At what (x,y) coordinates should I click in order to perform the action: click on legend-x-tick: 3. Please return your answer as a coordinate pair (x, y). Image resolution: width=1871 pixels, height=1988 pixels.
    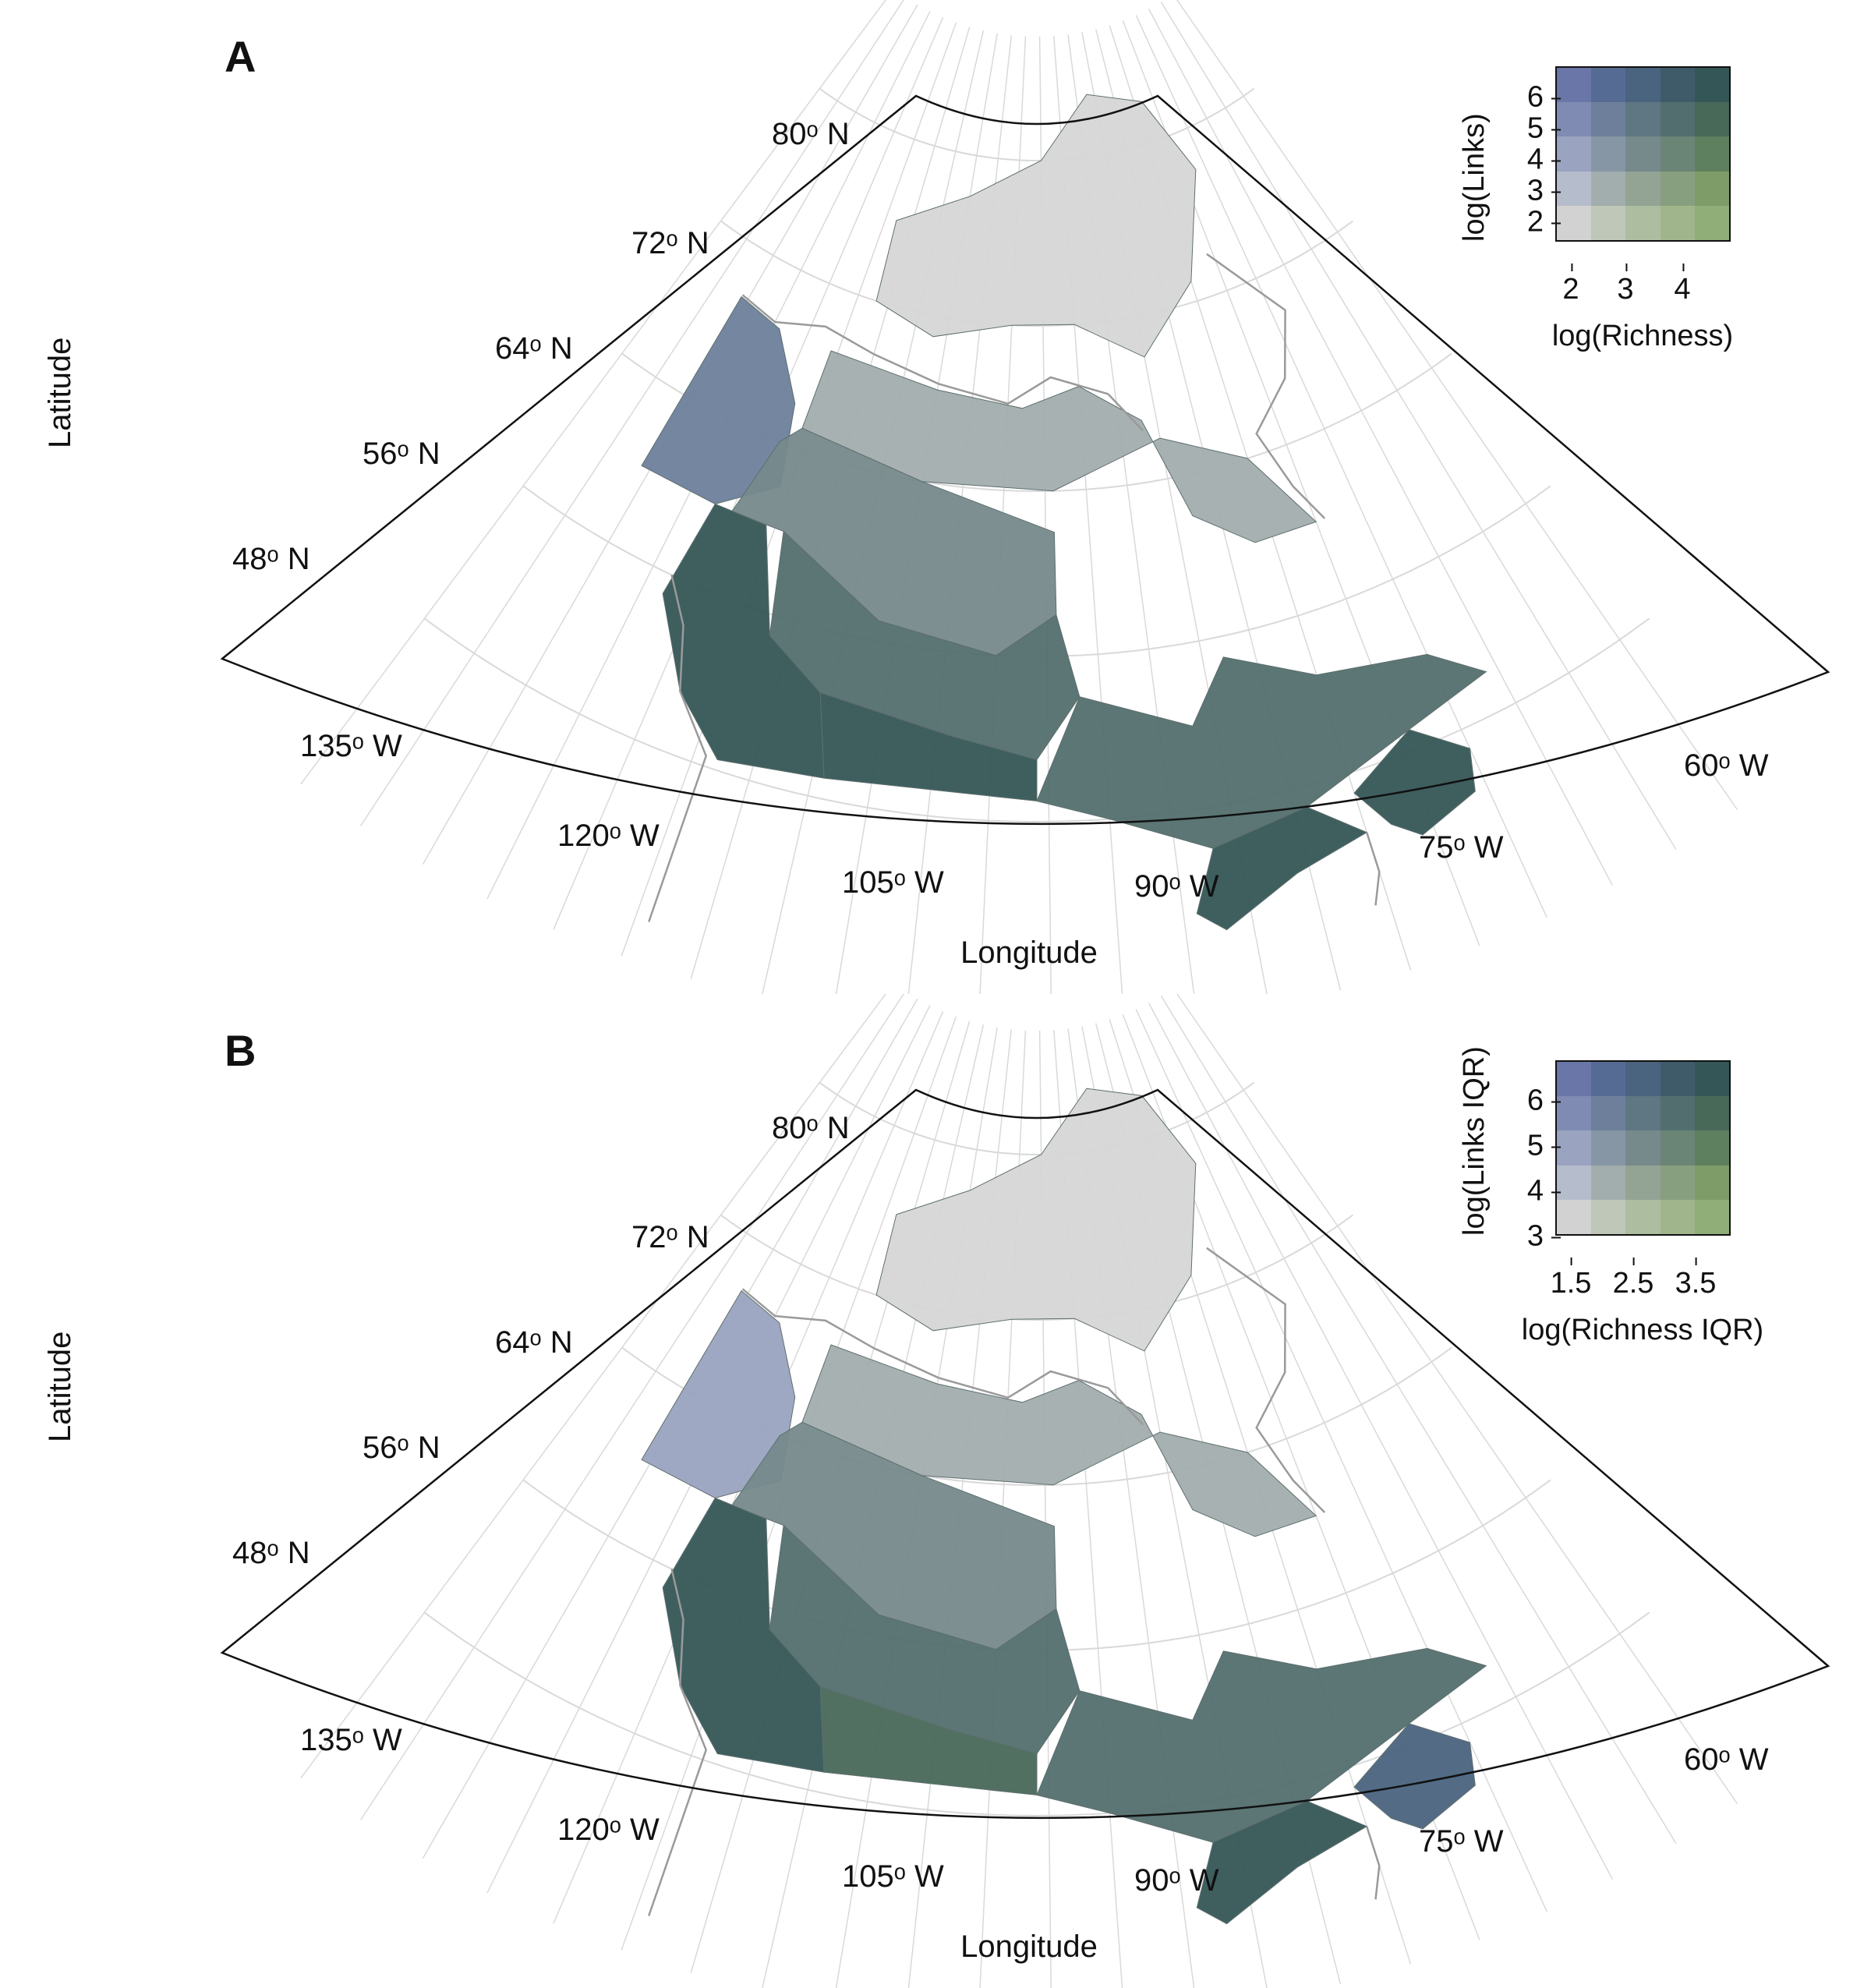
    Looking at the image, I should click on (1625, 285).